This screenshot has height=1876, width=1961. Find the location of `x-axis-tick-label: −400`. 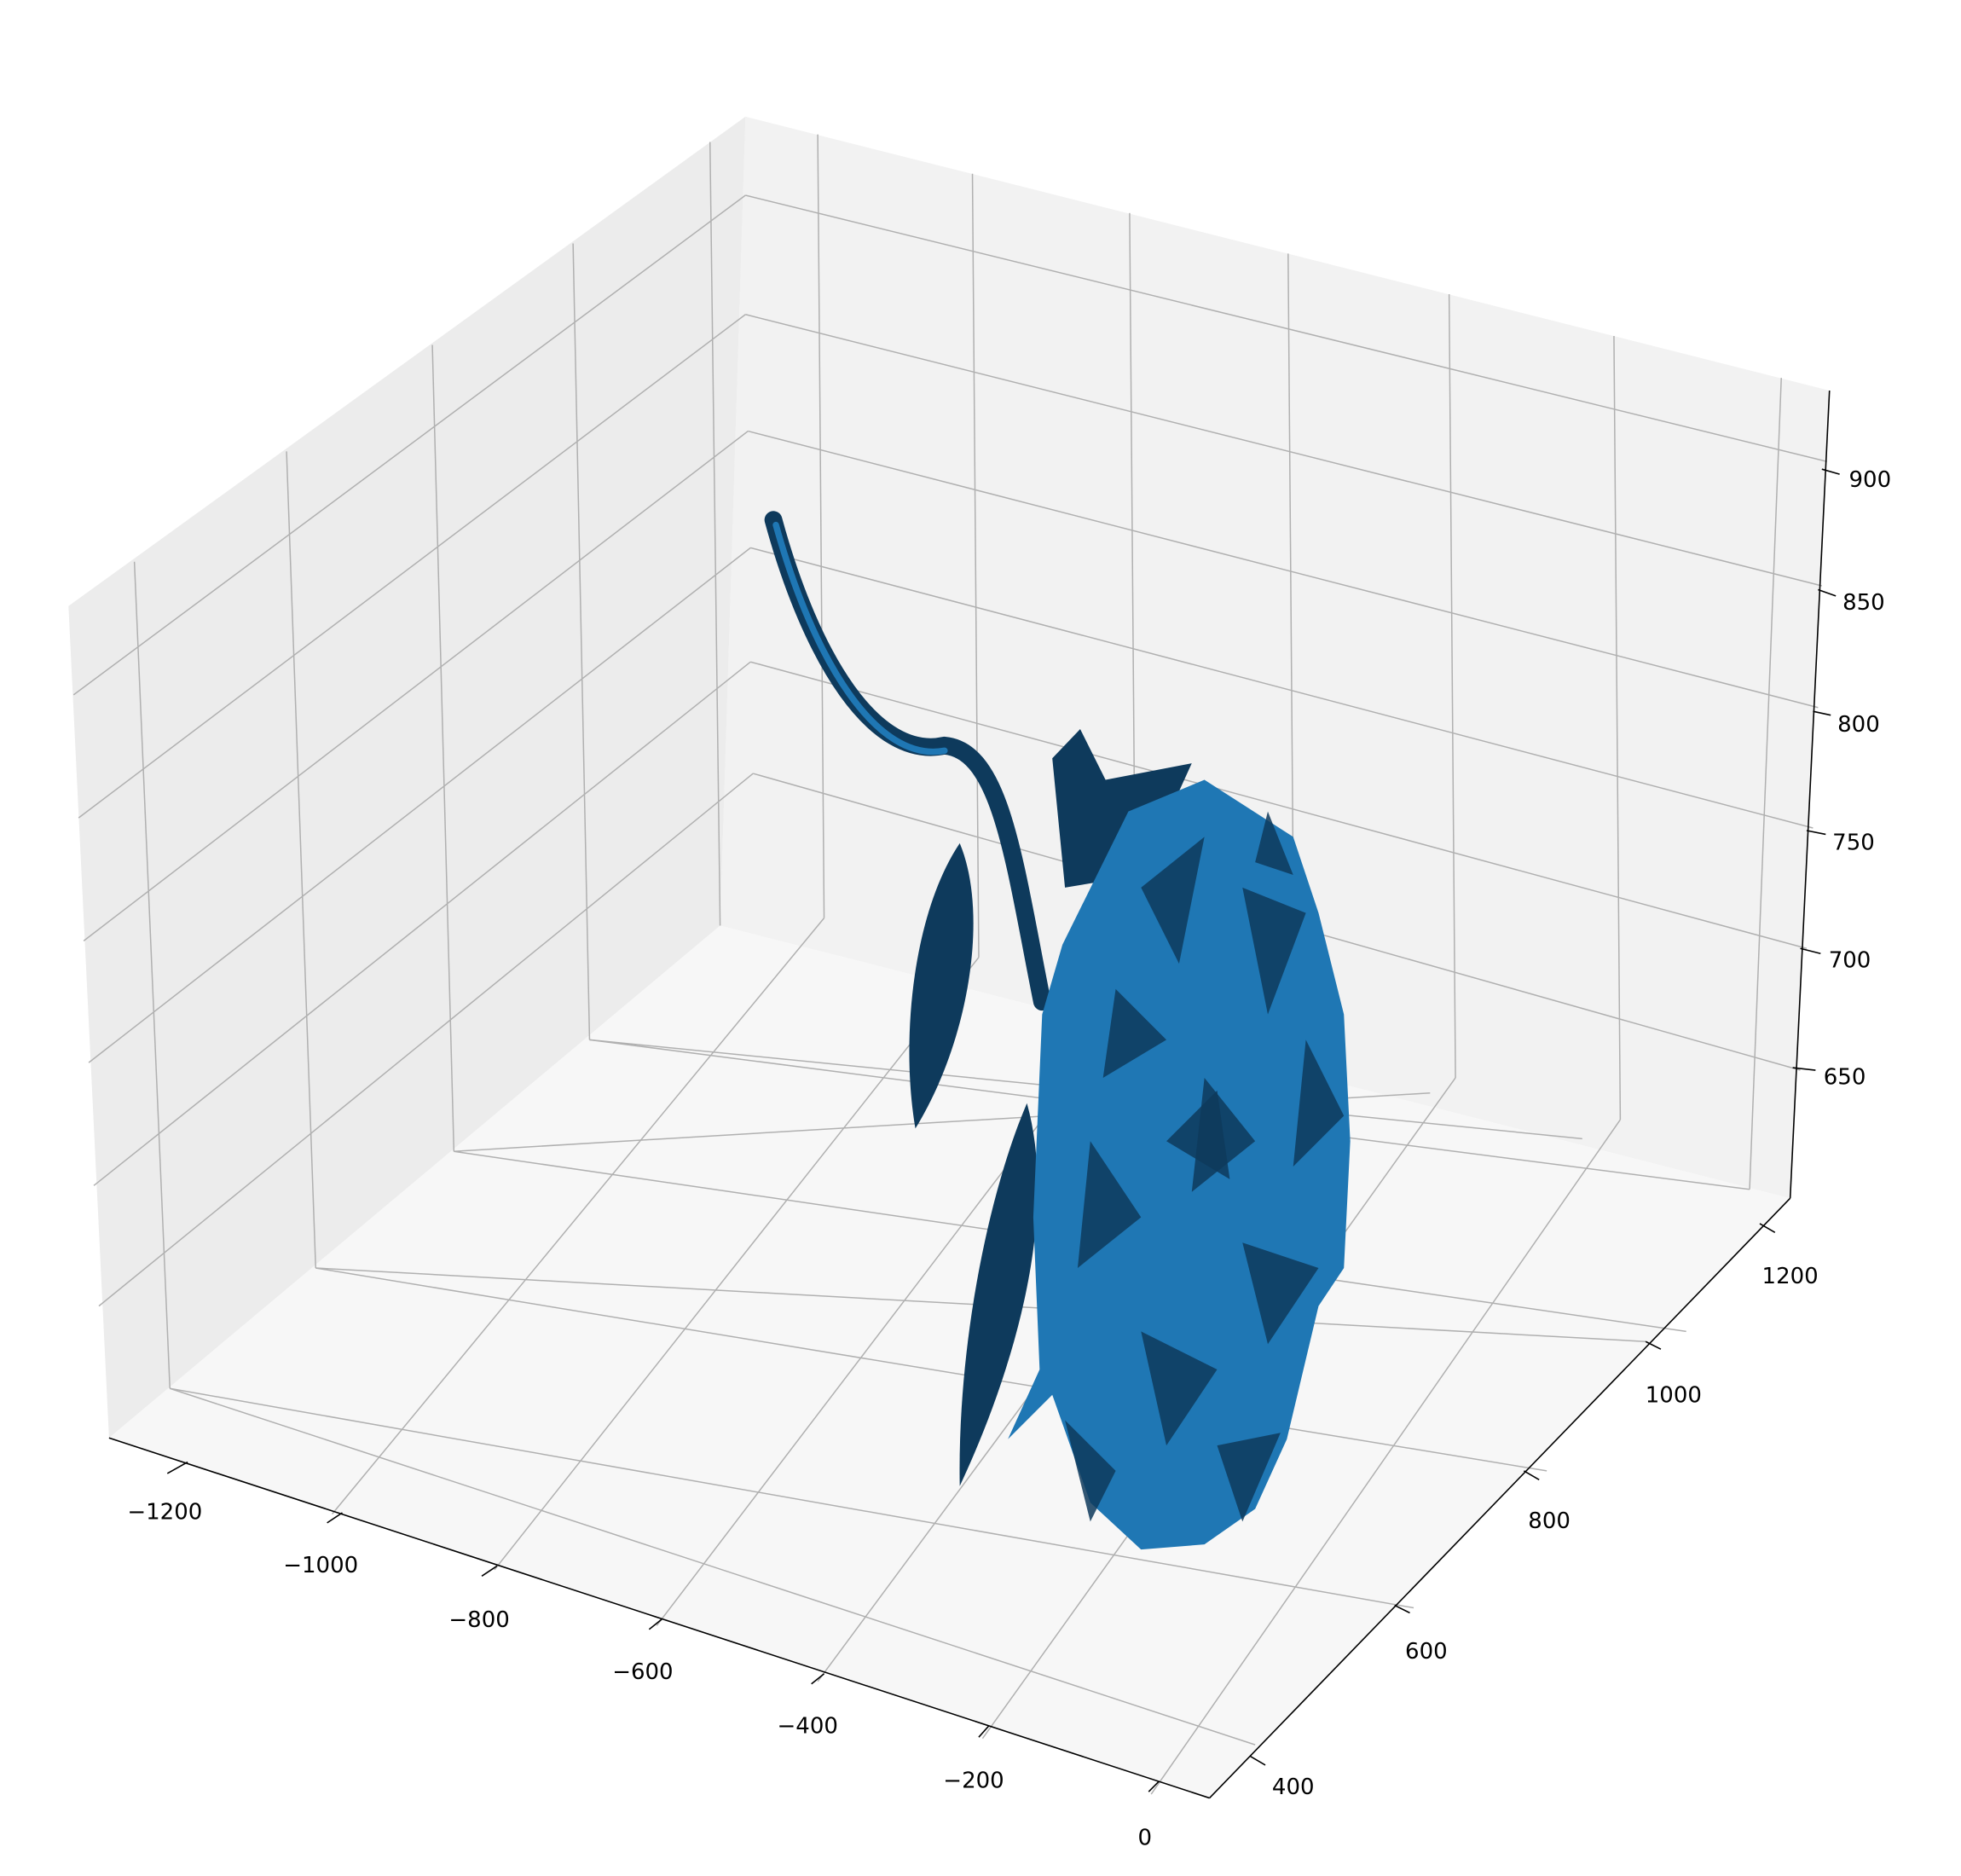

x-axis-tick-label: −400 is located at coordinates (808, 1727).